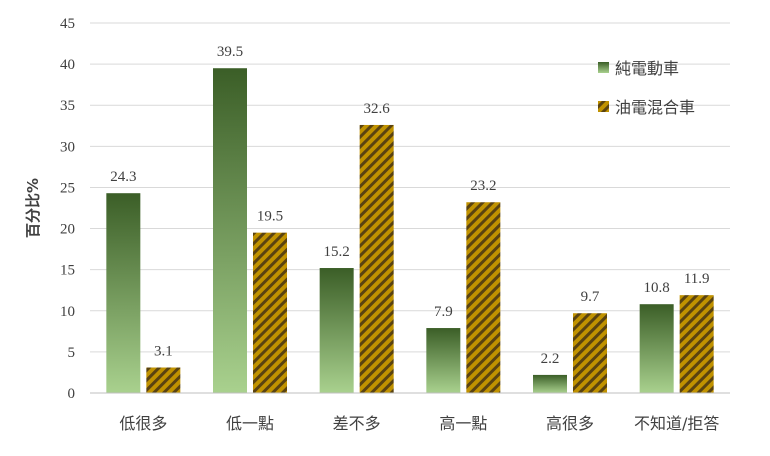 The width and height of the screenshot is (770, 456). I want to click on legend-swatch-series1, so click(603, 67).